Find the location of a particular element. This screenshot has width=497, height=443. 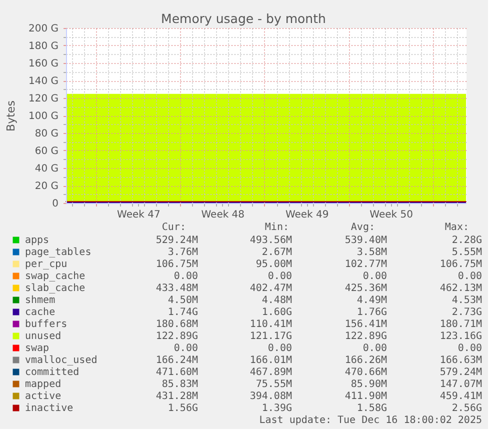

text: 166.24M is located at coordinates (177, 360).